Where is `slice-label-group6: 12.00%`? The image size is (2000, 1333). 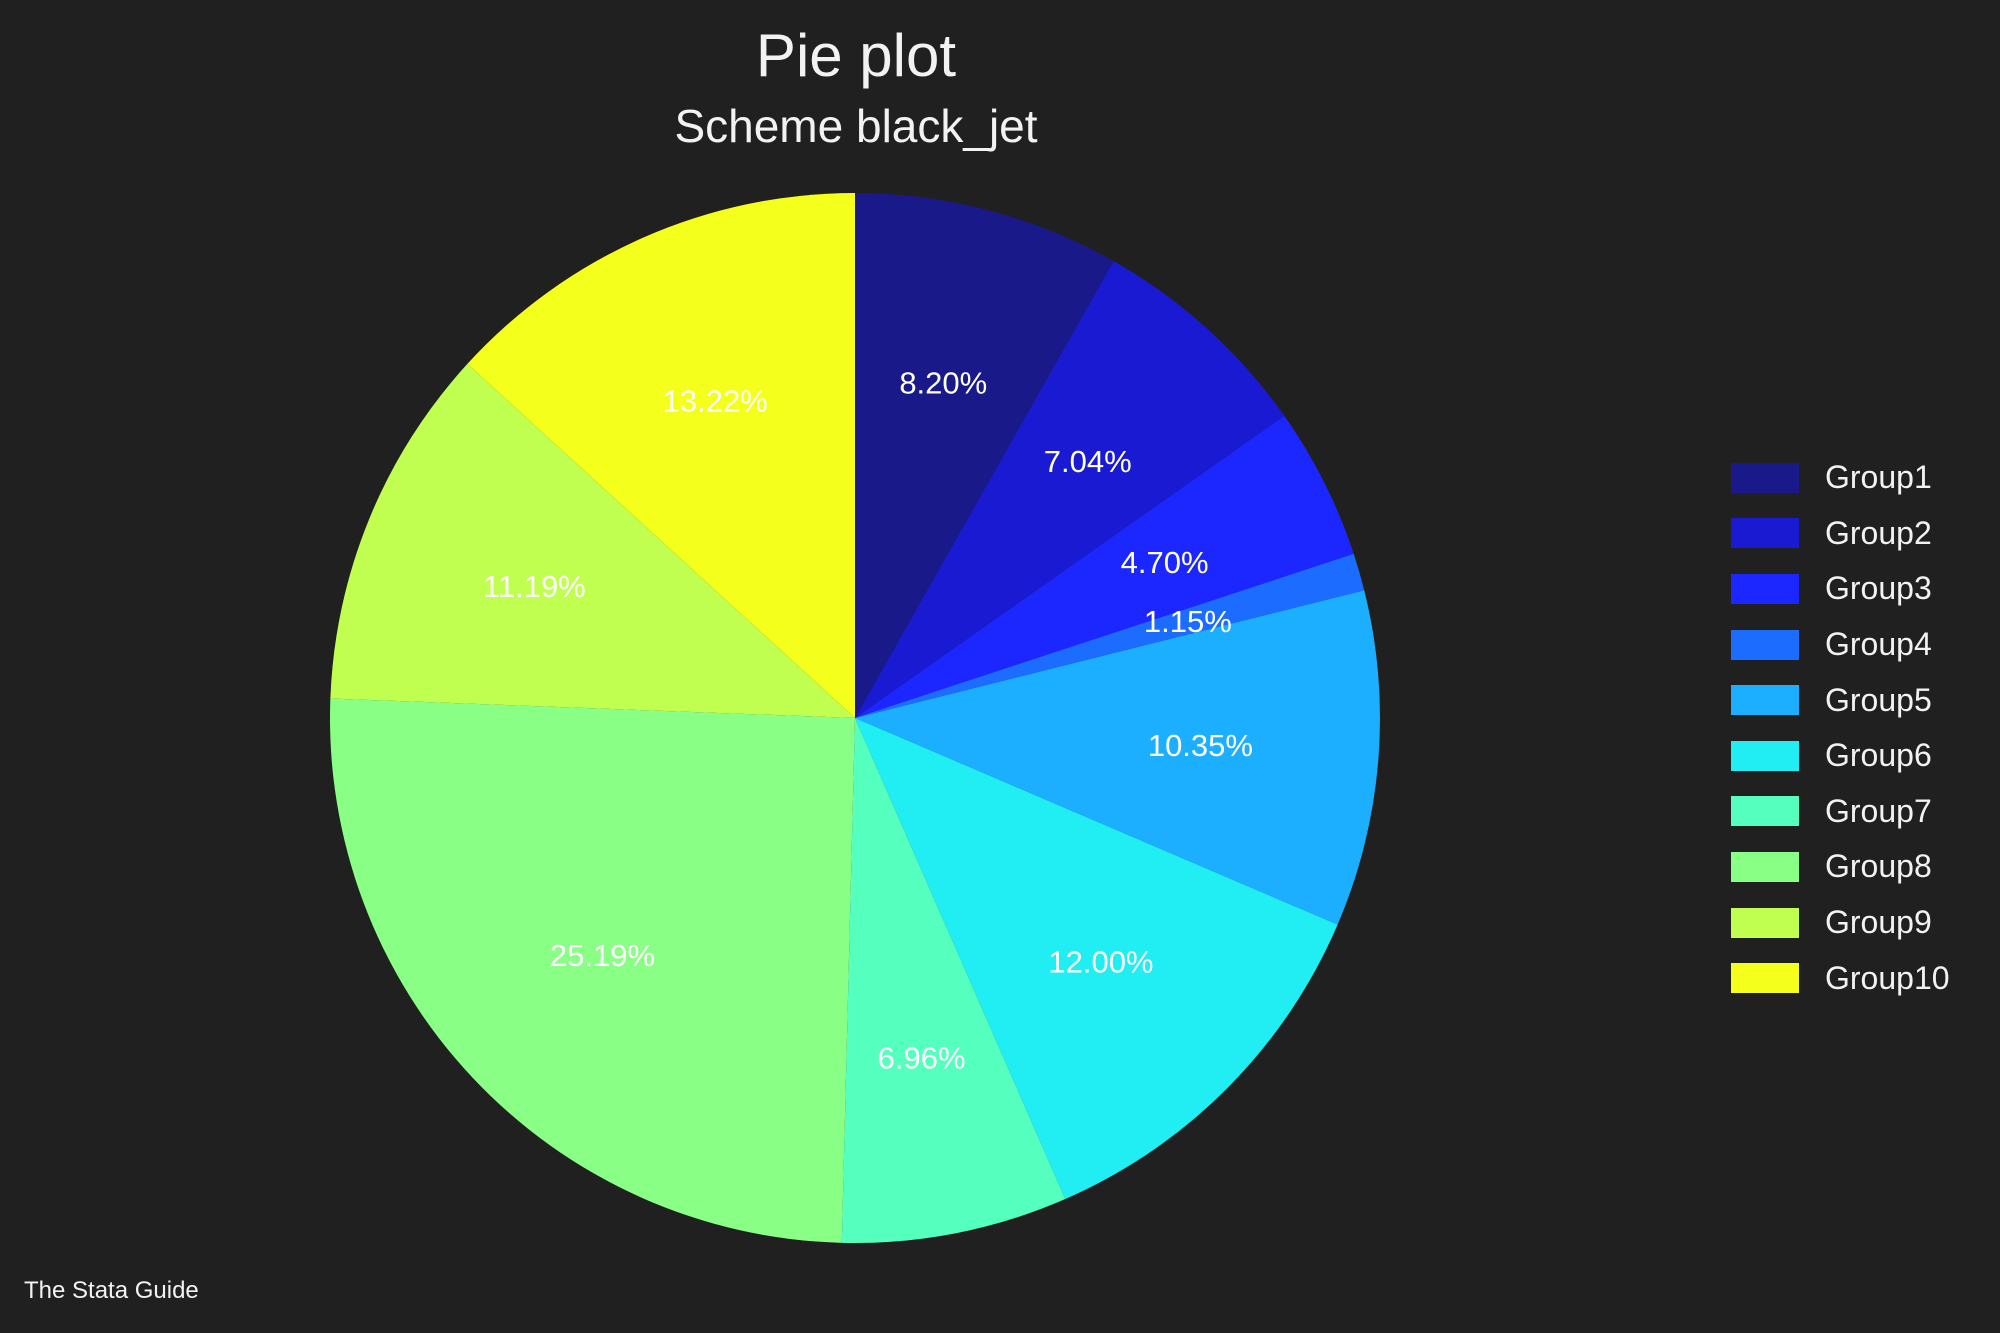 slice-label-group6: 12.00% is located at coordinates (1100, 962).